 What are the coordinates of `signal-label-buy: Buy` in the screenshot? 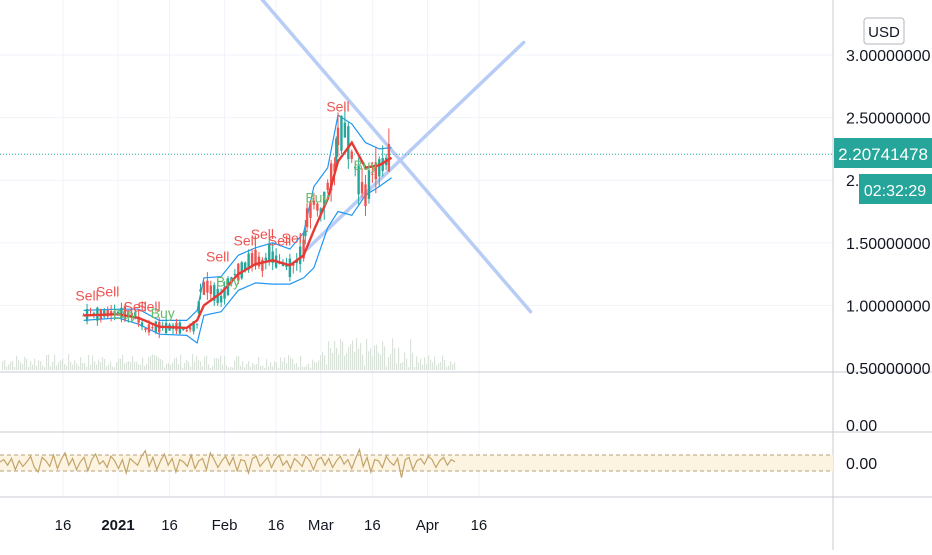 It's located at (365, 165).